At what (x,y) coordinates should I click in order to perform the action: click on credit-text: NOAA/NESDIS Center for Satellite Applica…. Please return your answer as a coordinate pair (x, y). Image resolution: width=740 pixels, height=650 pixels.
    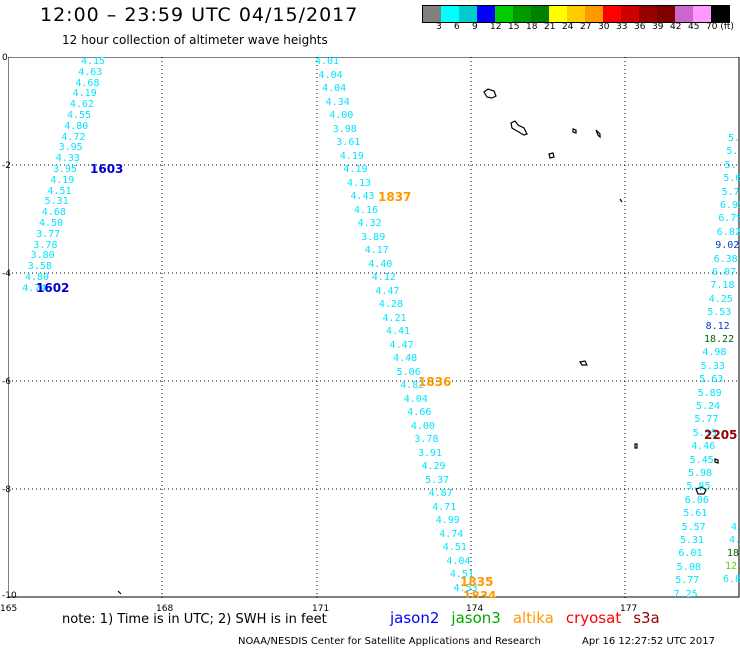
    Looking at the image, I should click on (389, 641).